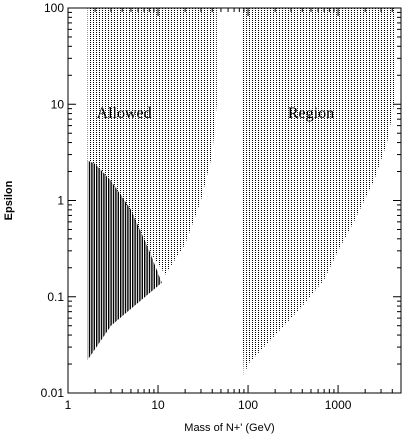 This screenshot has height=436, width=405. What do you see at coordinates (54, 8) in the screenshot?
I see `y-tick-label: 100` at bounding box center [54, 8].